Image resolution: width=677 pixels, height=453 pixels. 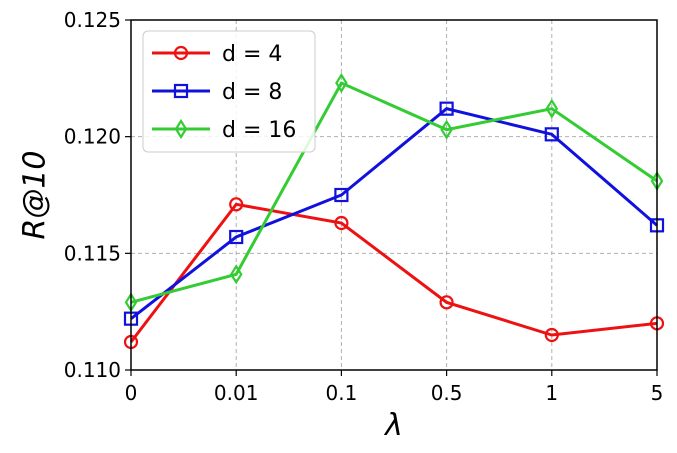 What do you see at coordinates (92, 137) in the screenshot?
I see `y-tick-label: 0.120` at bounding box center [92, 137].